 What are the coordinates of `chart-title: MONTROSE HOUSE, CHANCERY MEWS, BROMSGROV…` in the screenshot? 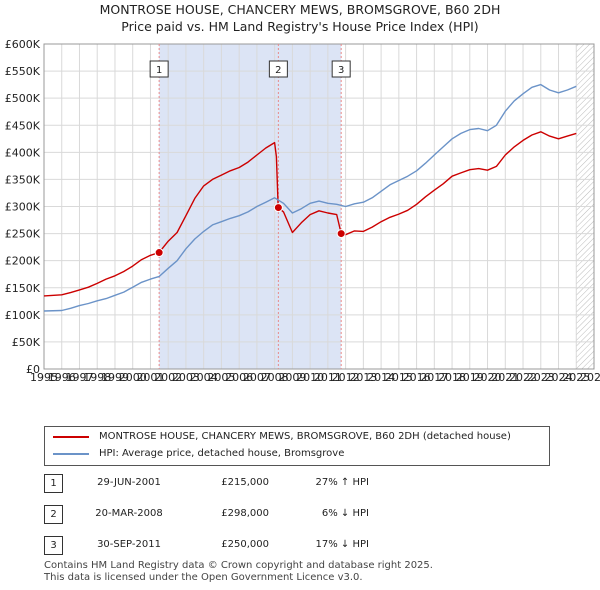 It's located at (300, 9).